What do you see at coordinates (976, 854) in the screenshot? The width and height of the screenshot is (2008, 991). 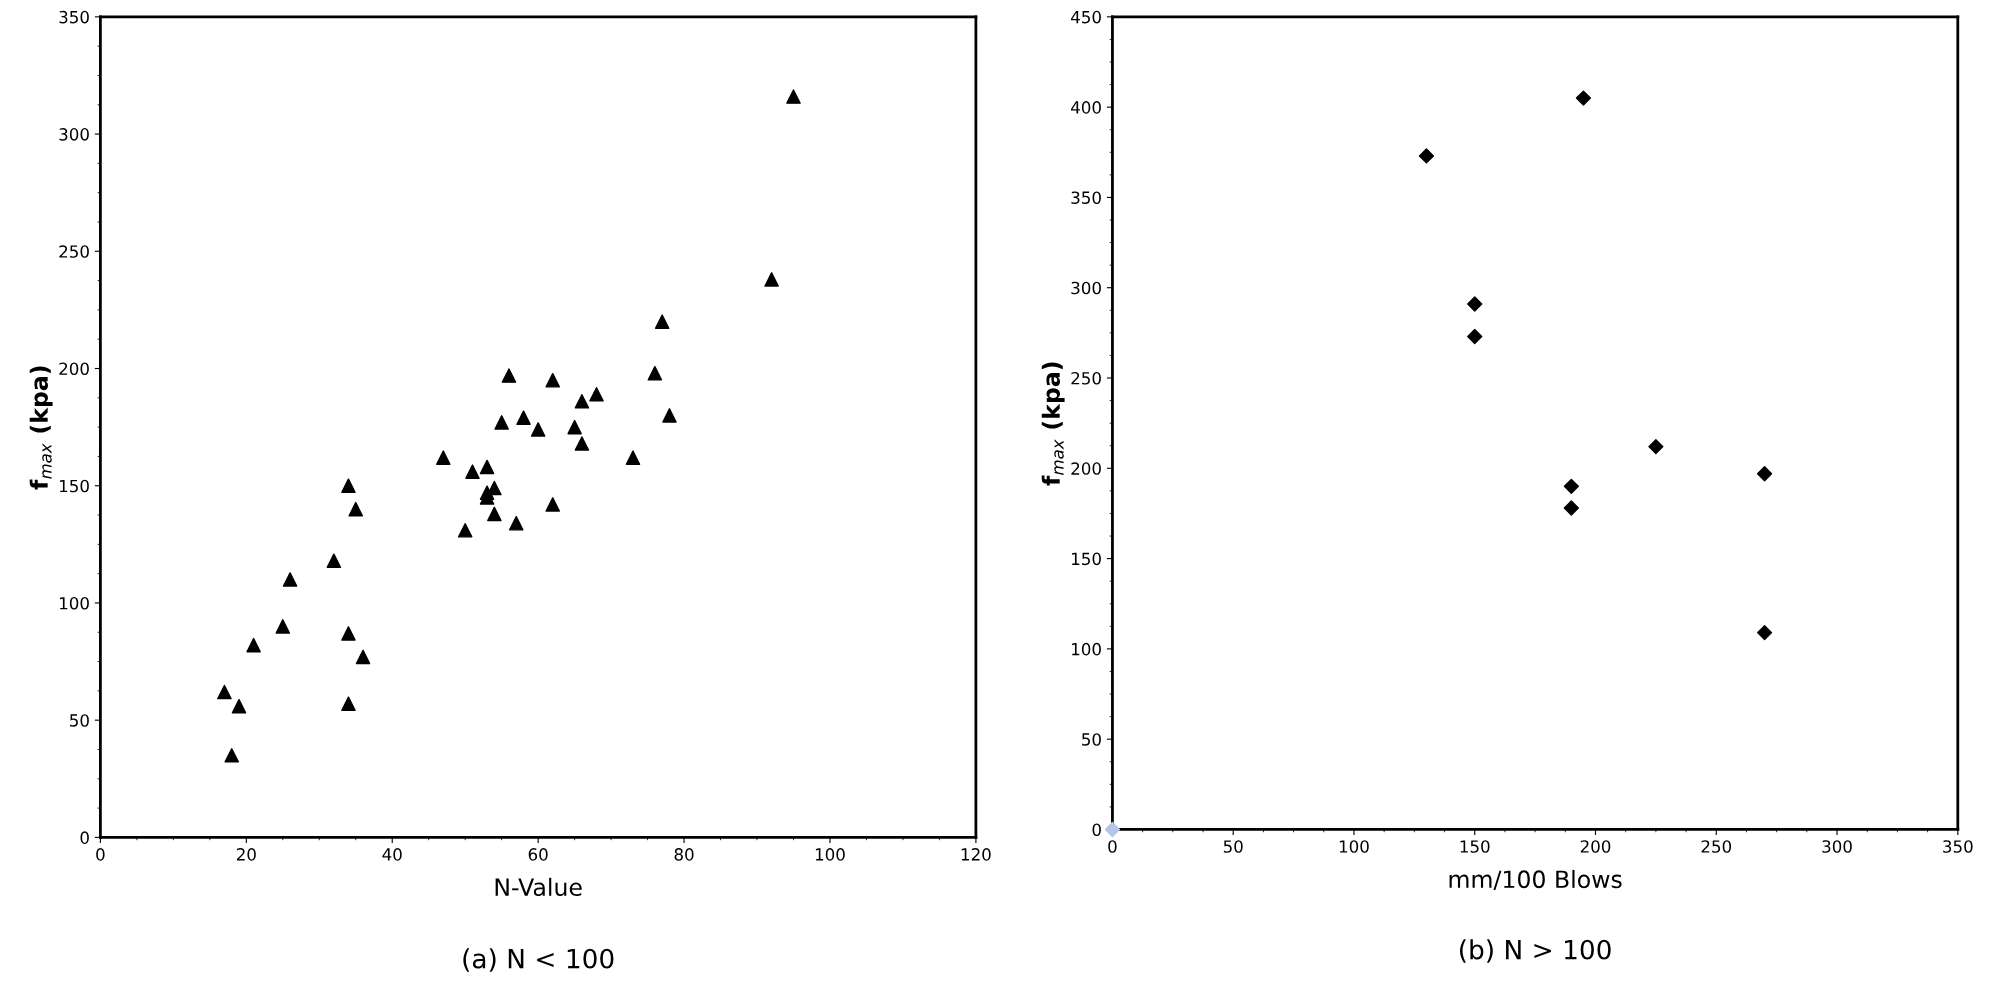 I see `x-tick-label: 120` at bounding box center [976, 854].